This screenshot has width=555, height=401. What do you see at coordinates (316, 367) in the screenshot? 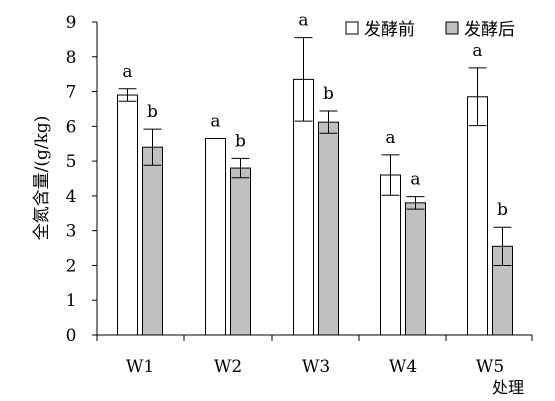
I see `x-category-label: W3` at bounding box center [316, 367].